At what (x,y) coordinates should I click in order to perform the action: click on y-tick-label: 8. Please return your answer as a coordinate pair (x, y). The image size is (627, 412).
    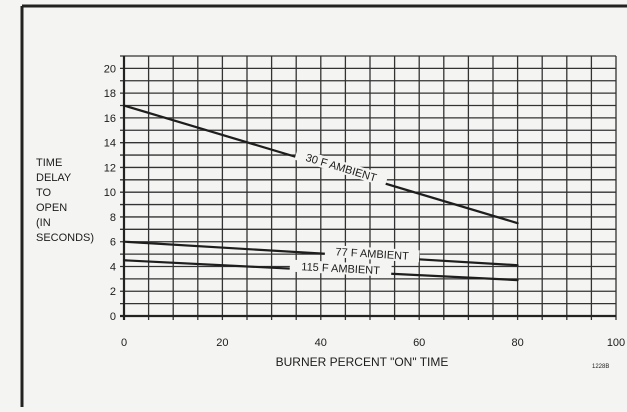
    Looking at the image, I should click on (113, 218).